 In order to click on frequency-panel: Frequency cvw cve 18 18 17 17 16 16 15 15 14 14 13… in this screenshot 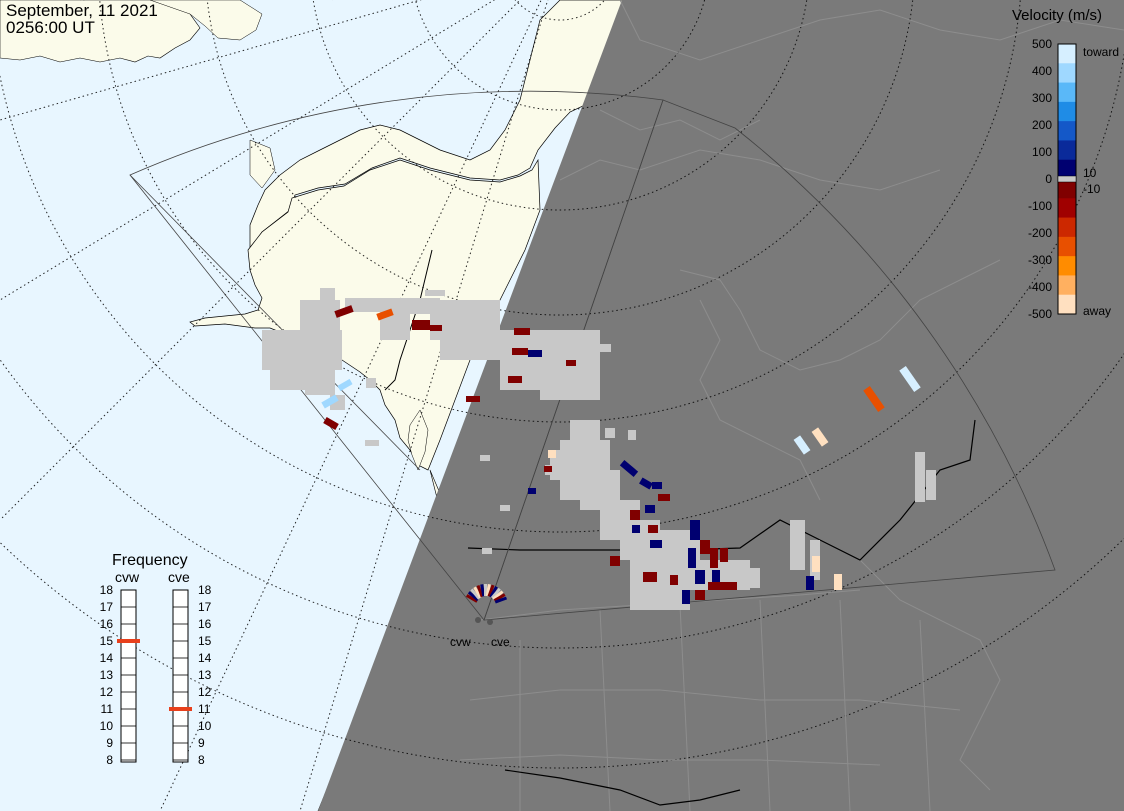, I will do `click(156, 659)`.